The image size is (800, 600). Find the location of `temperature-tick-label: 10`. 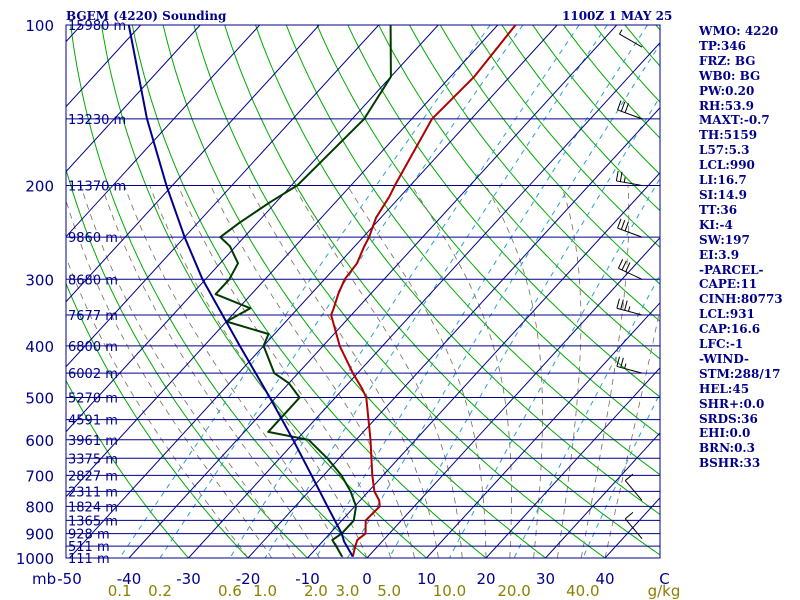

temperature-tick-label: 10 is located at coordinates (426, 579).